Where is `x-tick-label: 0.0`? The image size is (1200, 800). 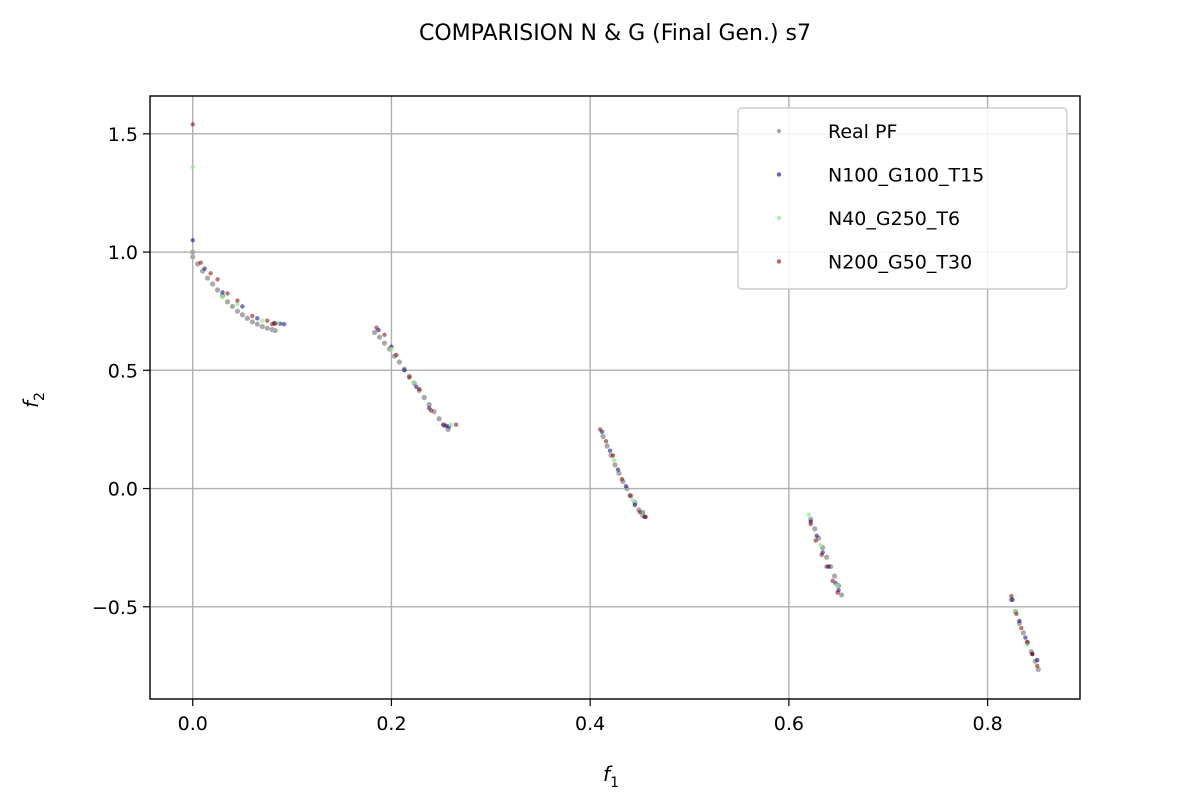 x-tick-label: 0.0 is located at coordinates (193, 724).